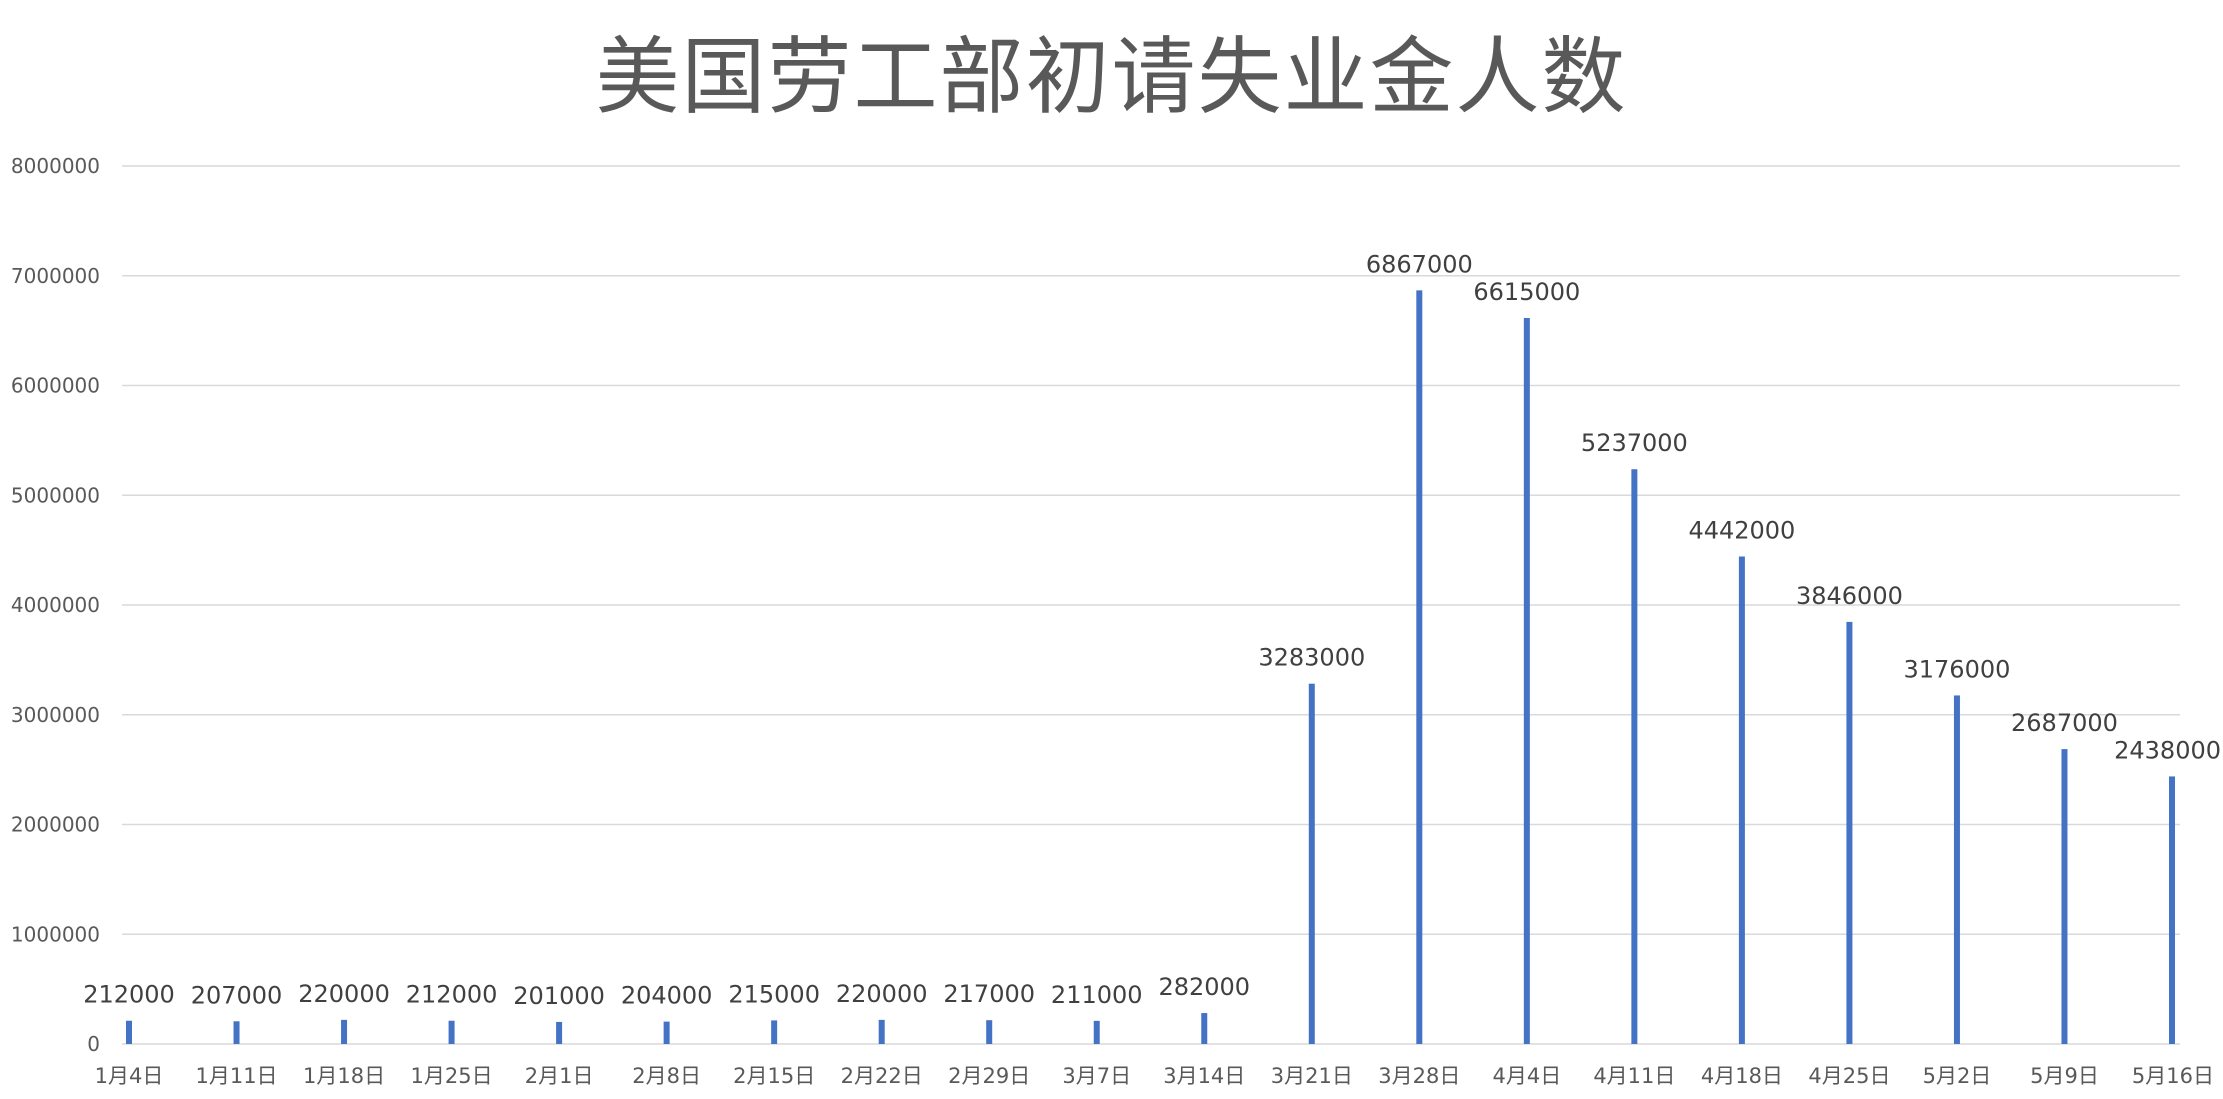 This screenshot has height=1099, width=2223. I want to click on data-label: 3846000, so click(1849, 596).